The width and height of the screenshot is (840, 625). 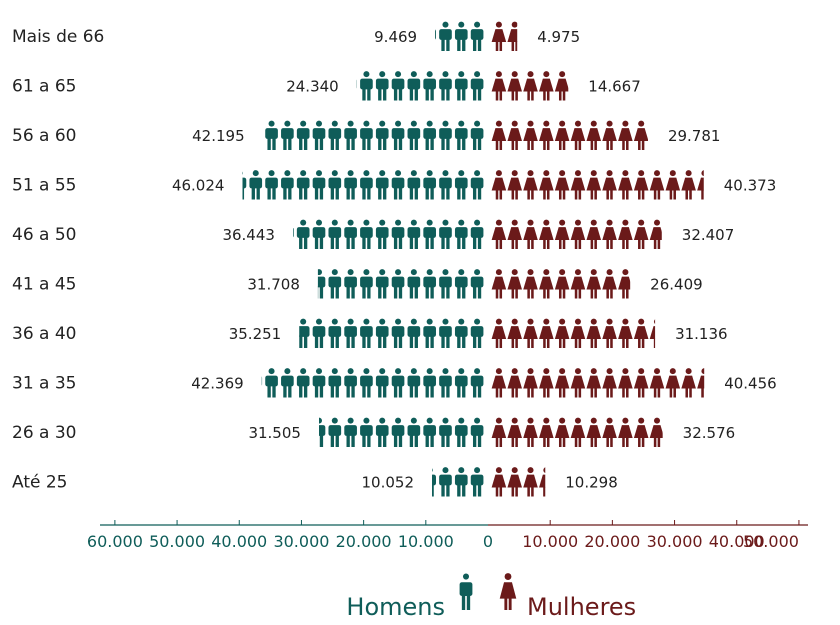 What do you see at coordinates (115, 541) in the screenshot?
I see `axis-tick-label: 60.000` at bounding box center [115, 541].